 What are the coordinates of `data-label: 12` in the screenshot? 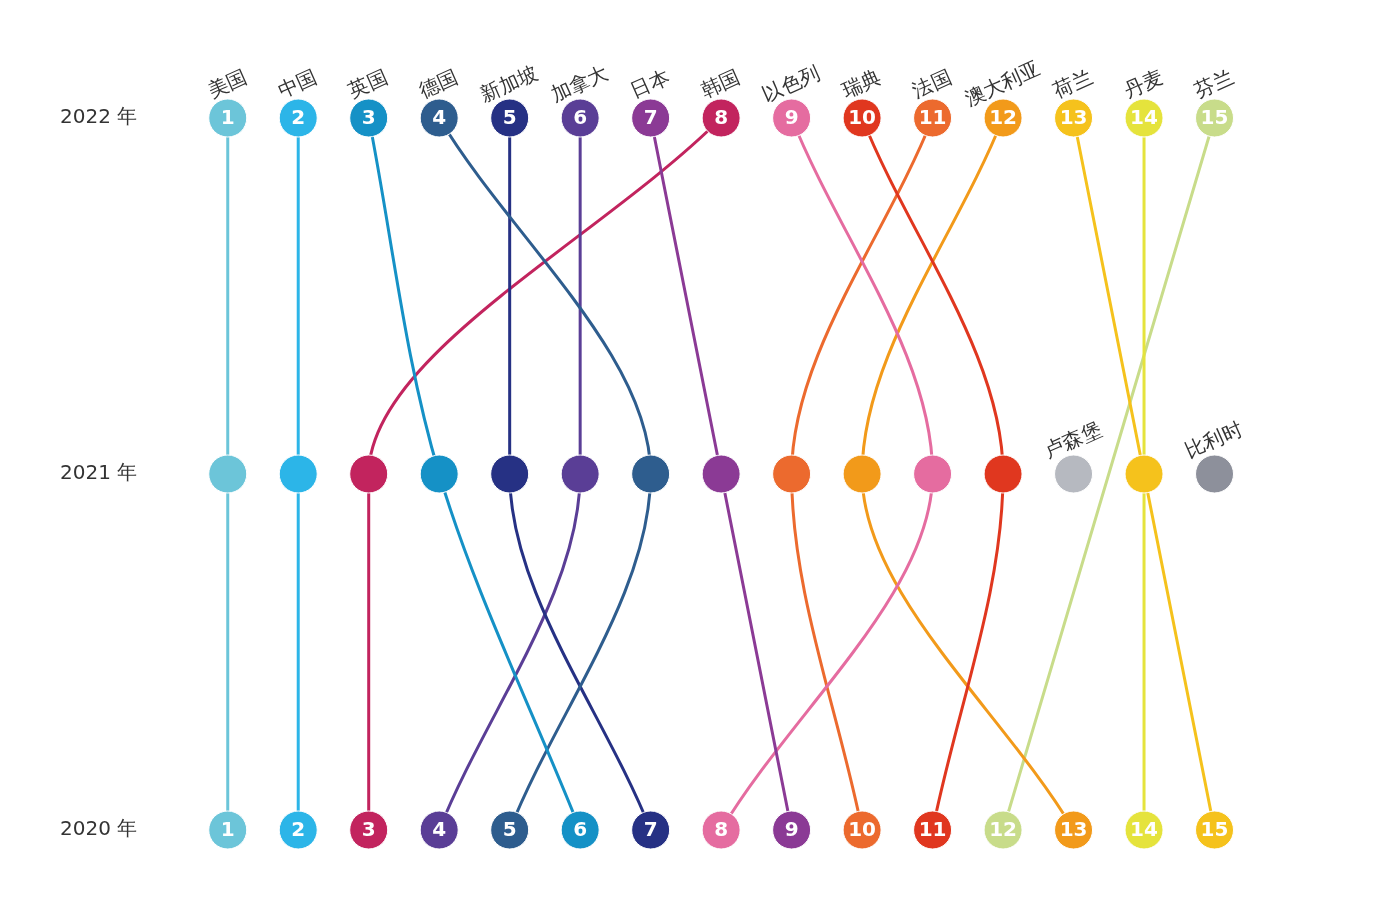 It's located at (1003, 829).